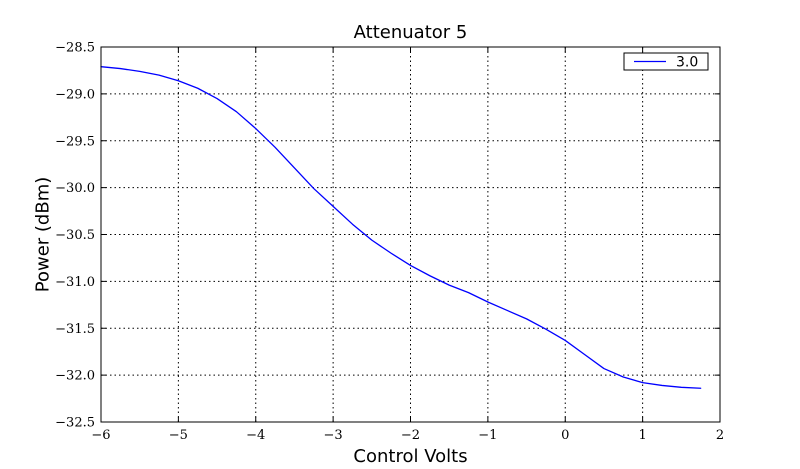 This screenshot has height=469, width=800. Describe the element at coordinates (411, 32) in the screenshot. I see `chart-title: Attenuator 5` at that location.